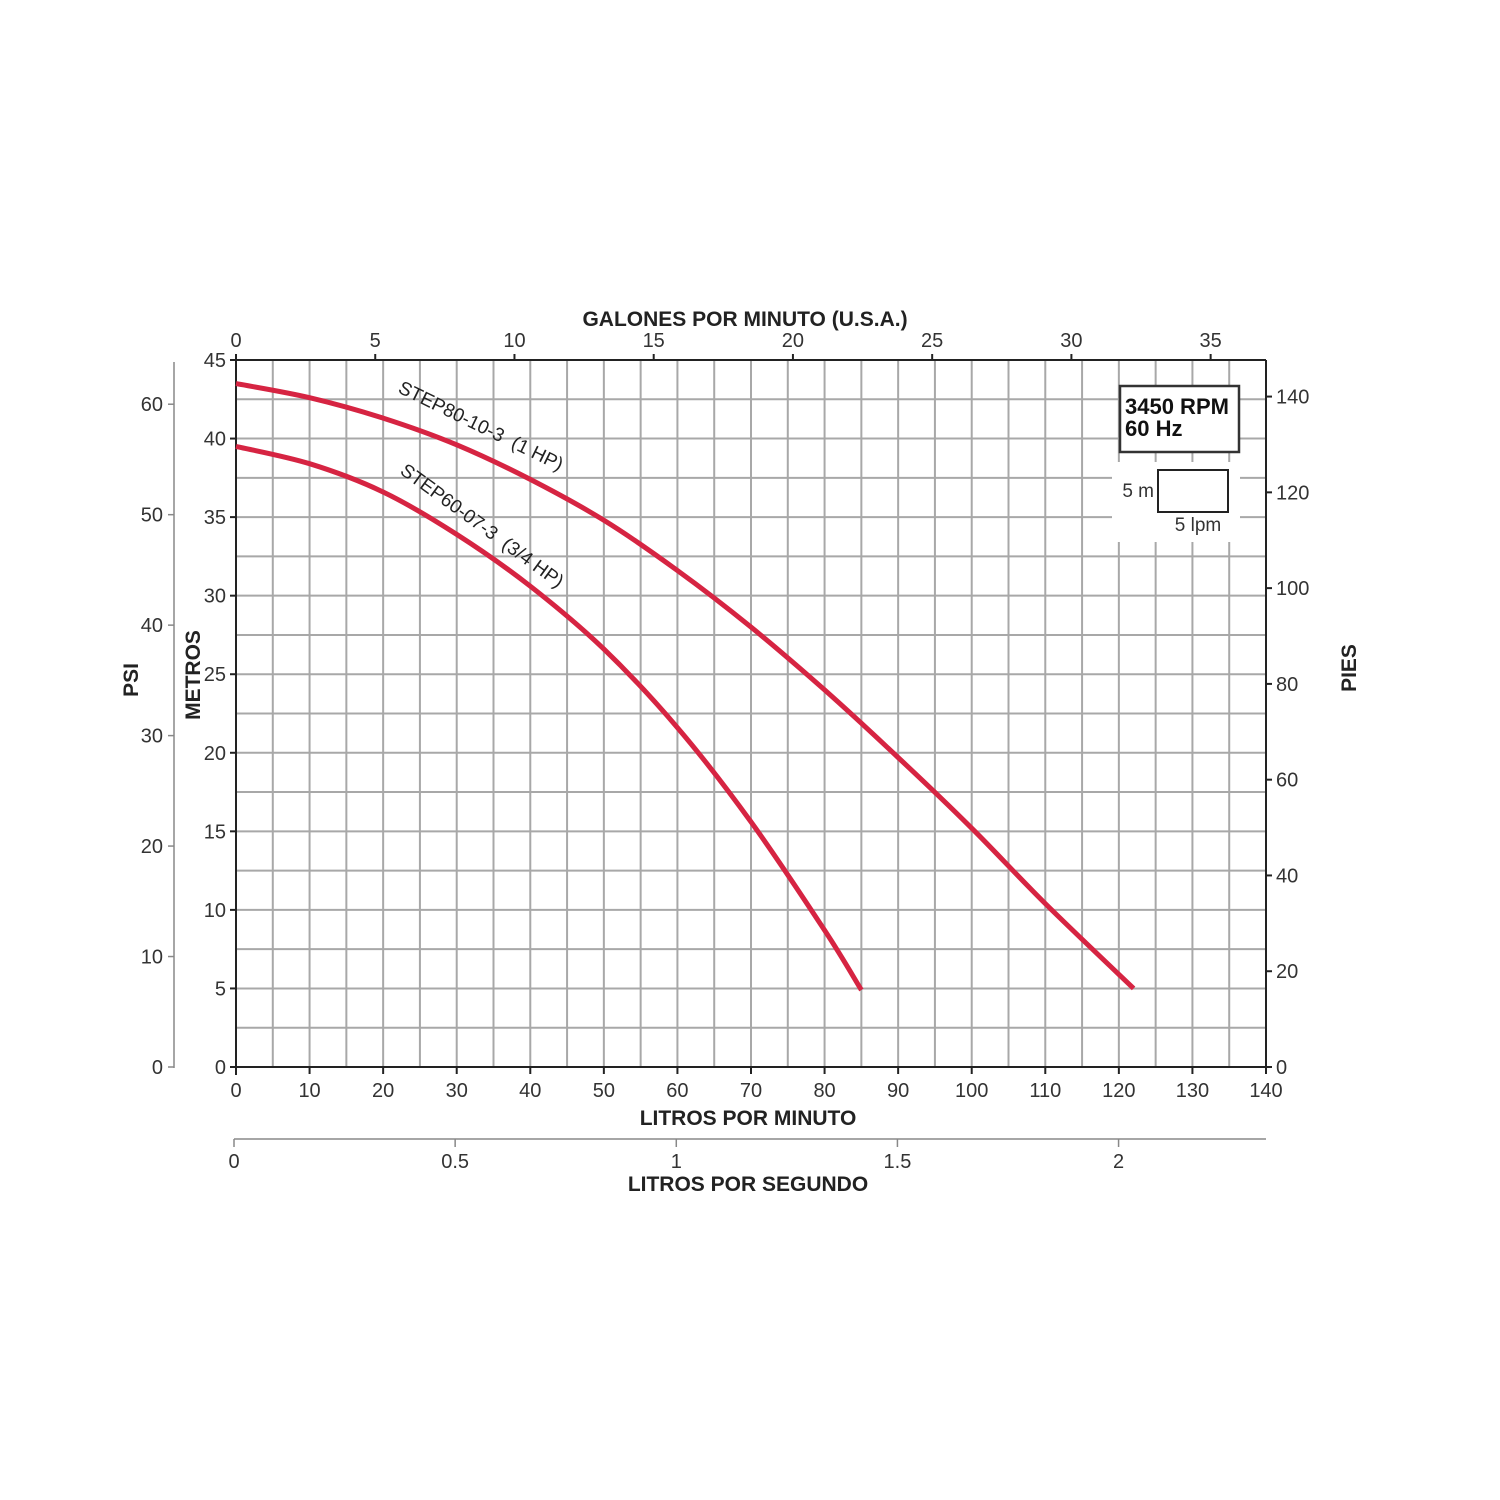 Image resolution: width=1500 pixels, height=1500 pixels. What do you see at coordinates (1071, 341) in the screenshot?
I see `top-tick-label: 30` at bounding box center [1071, 341].